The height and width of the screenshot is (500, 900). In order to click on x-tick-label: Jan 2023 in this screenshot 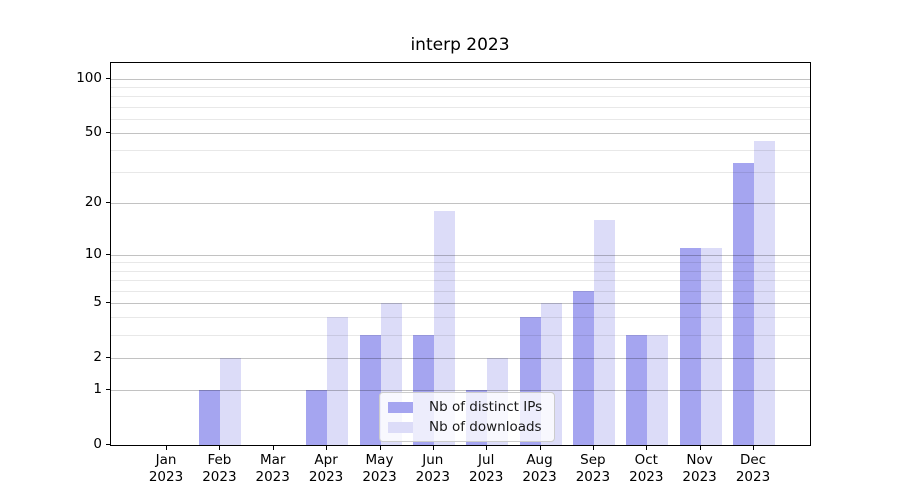, I will do `click(166, 468)`.